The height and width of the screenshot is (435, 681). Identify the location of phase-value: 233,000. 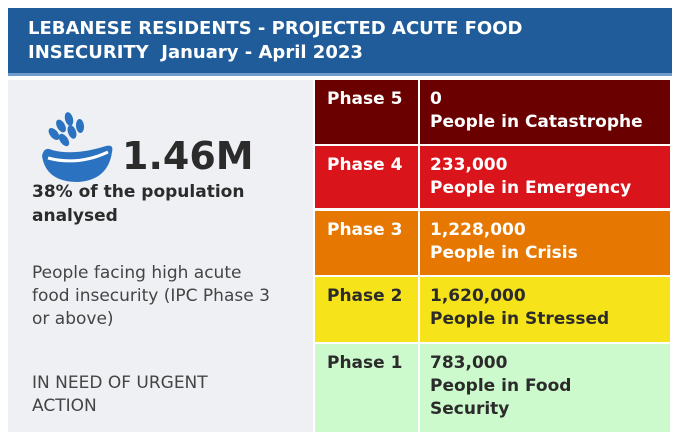
(469, 165).